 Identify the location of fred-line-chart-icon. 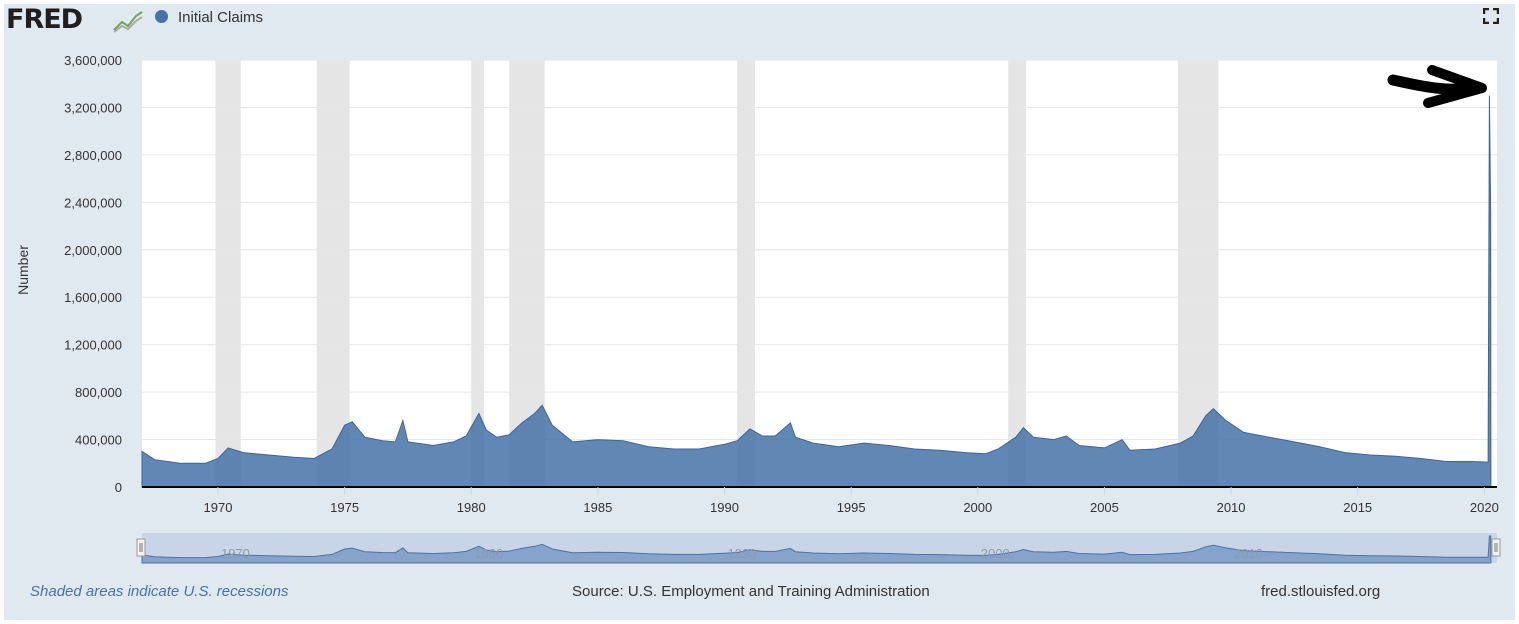
(128, 22).